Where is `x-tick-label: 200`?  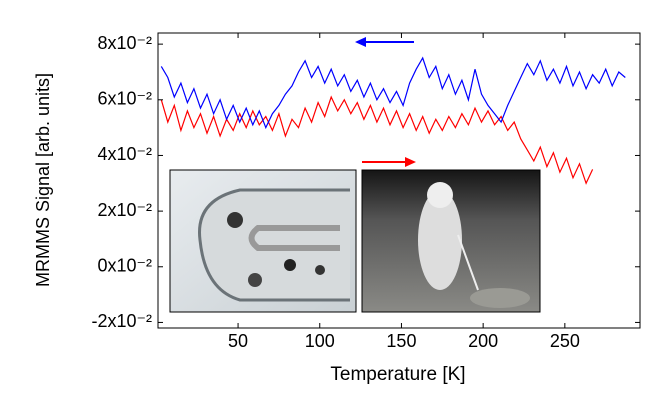
x-tick-label: 200 is located at coordinates (483, 341).